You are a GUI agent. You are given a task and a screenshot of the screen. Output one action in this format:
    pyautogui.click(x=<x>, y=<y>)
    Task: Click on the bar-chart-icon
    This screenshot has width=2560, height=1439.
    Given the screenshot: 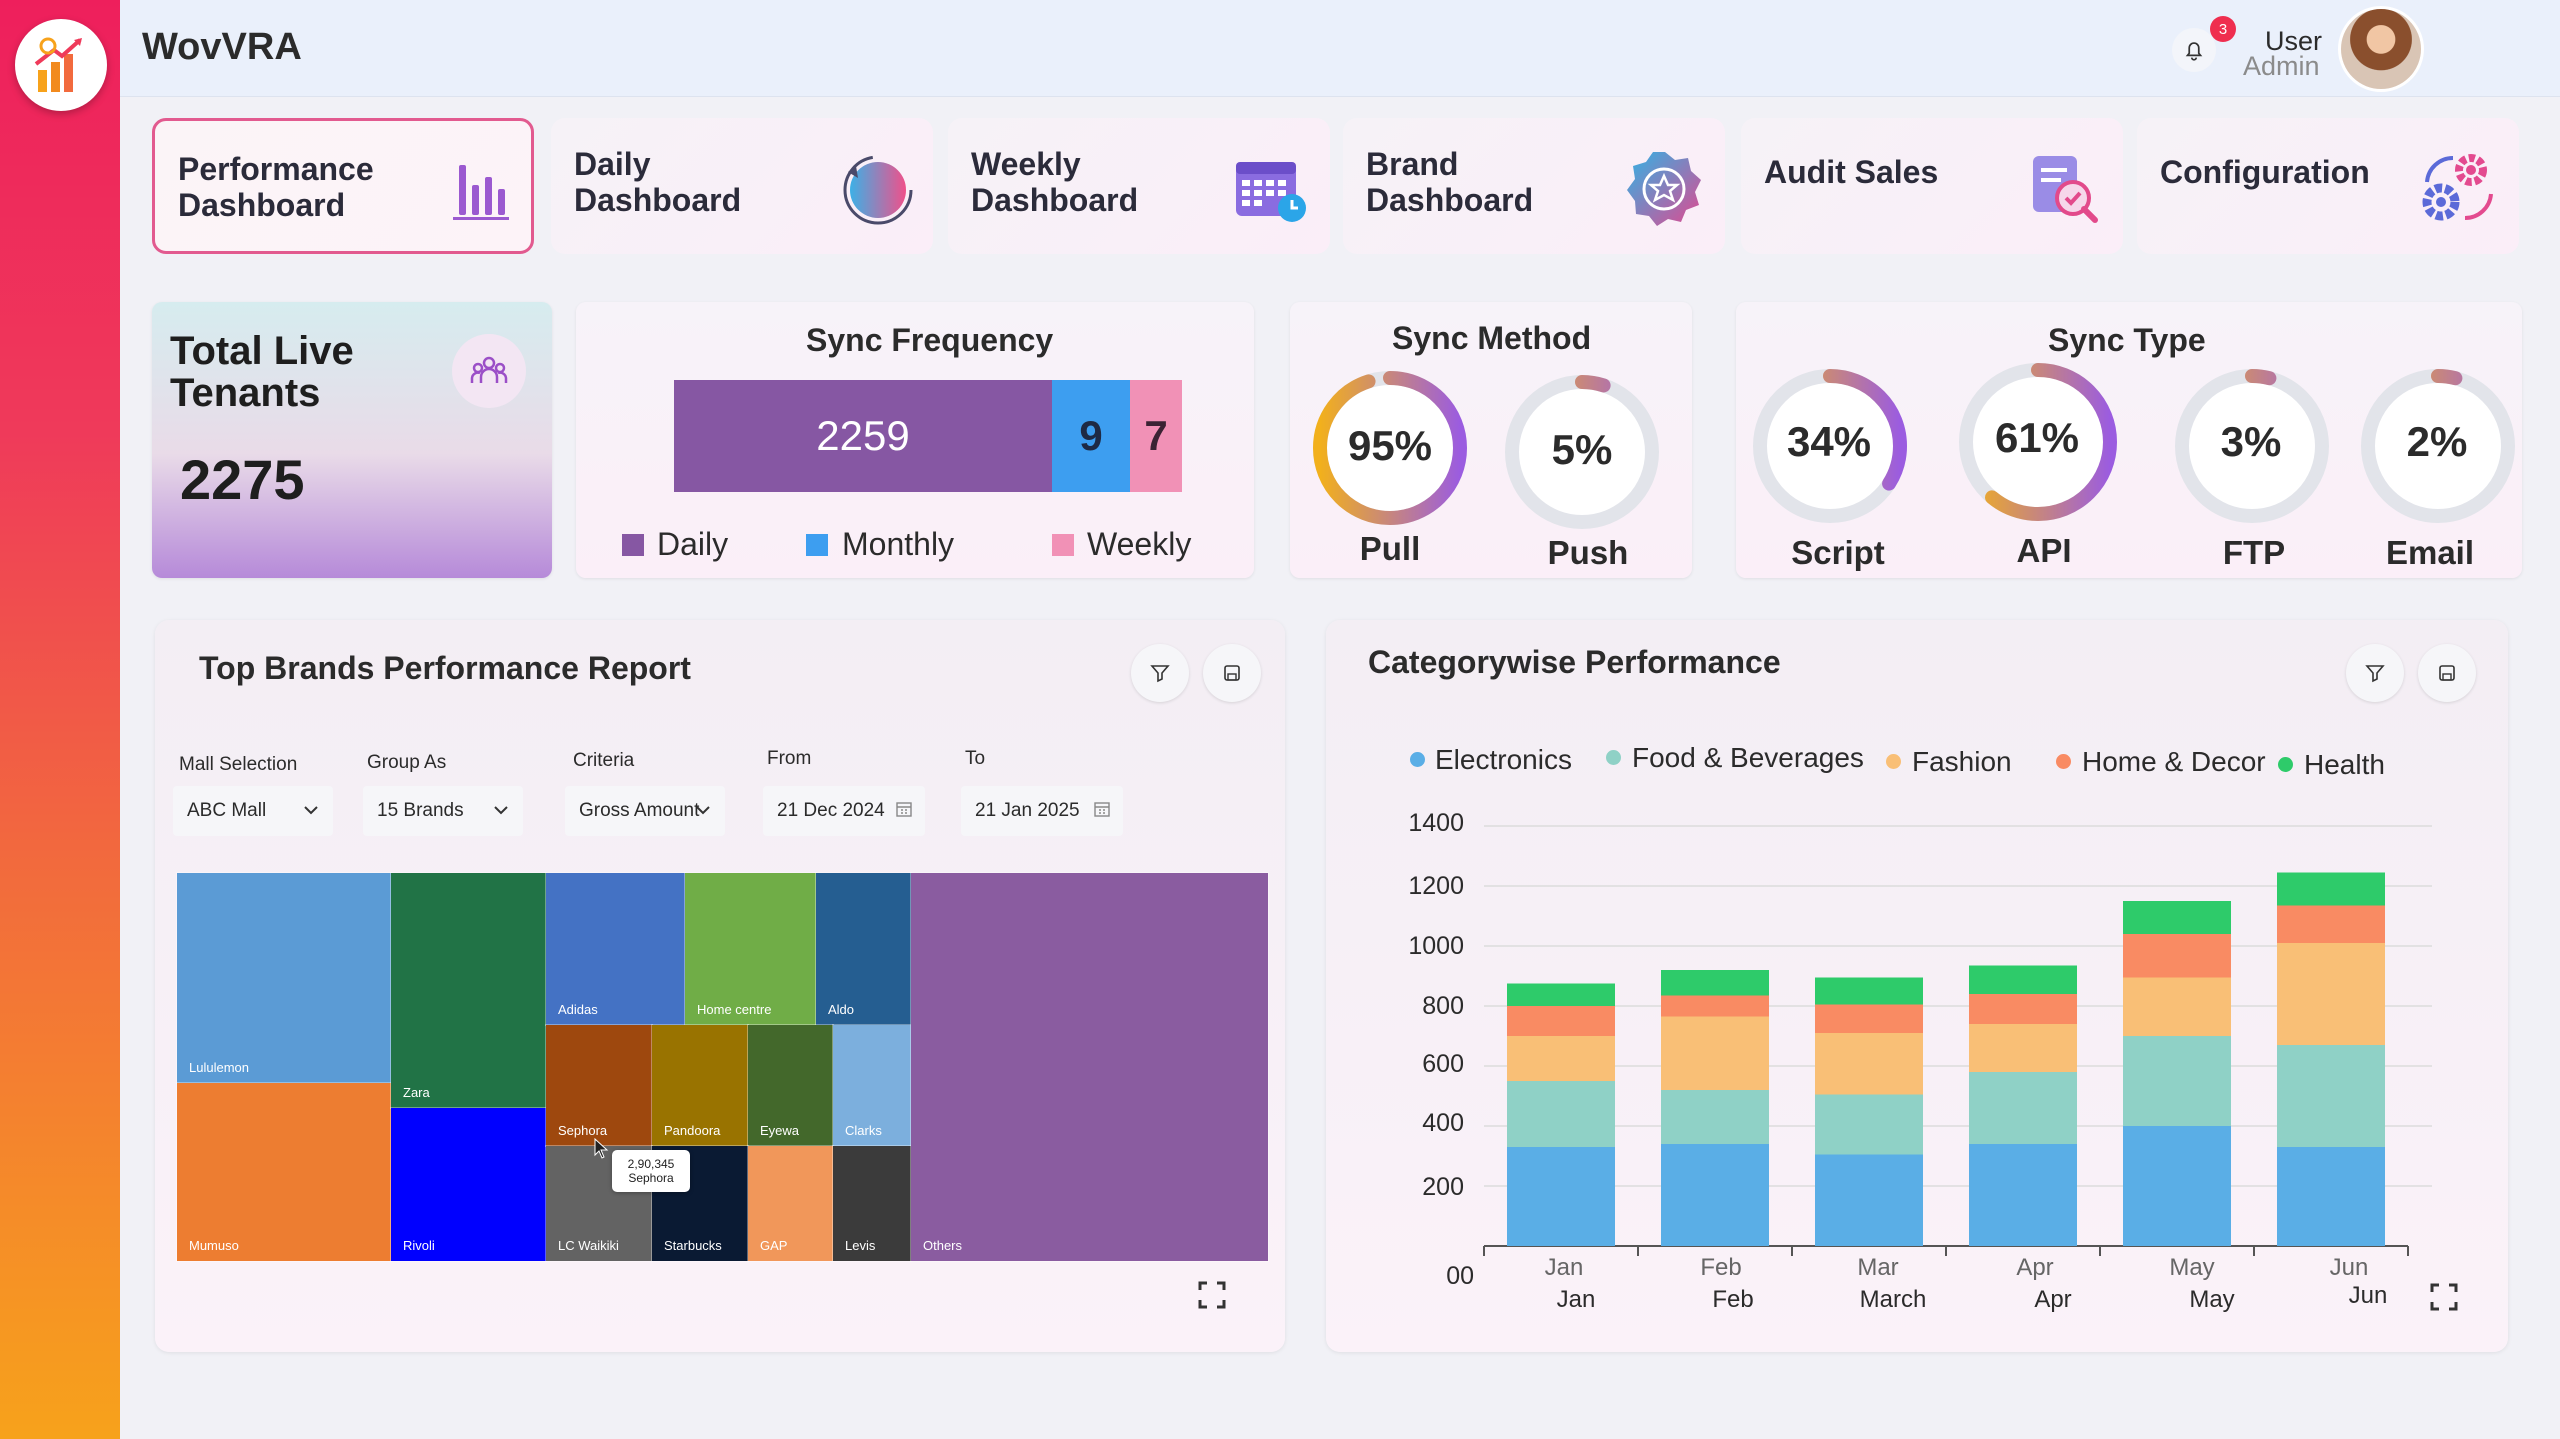 What is the action you would take?
    pyautogui.click(x=481, y=192)
    